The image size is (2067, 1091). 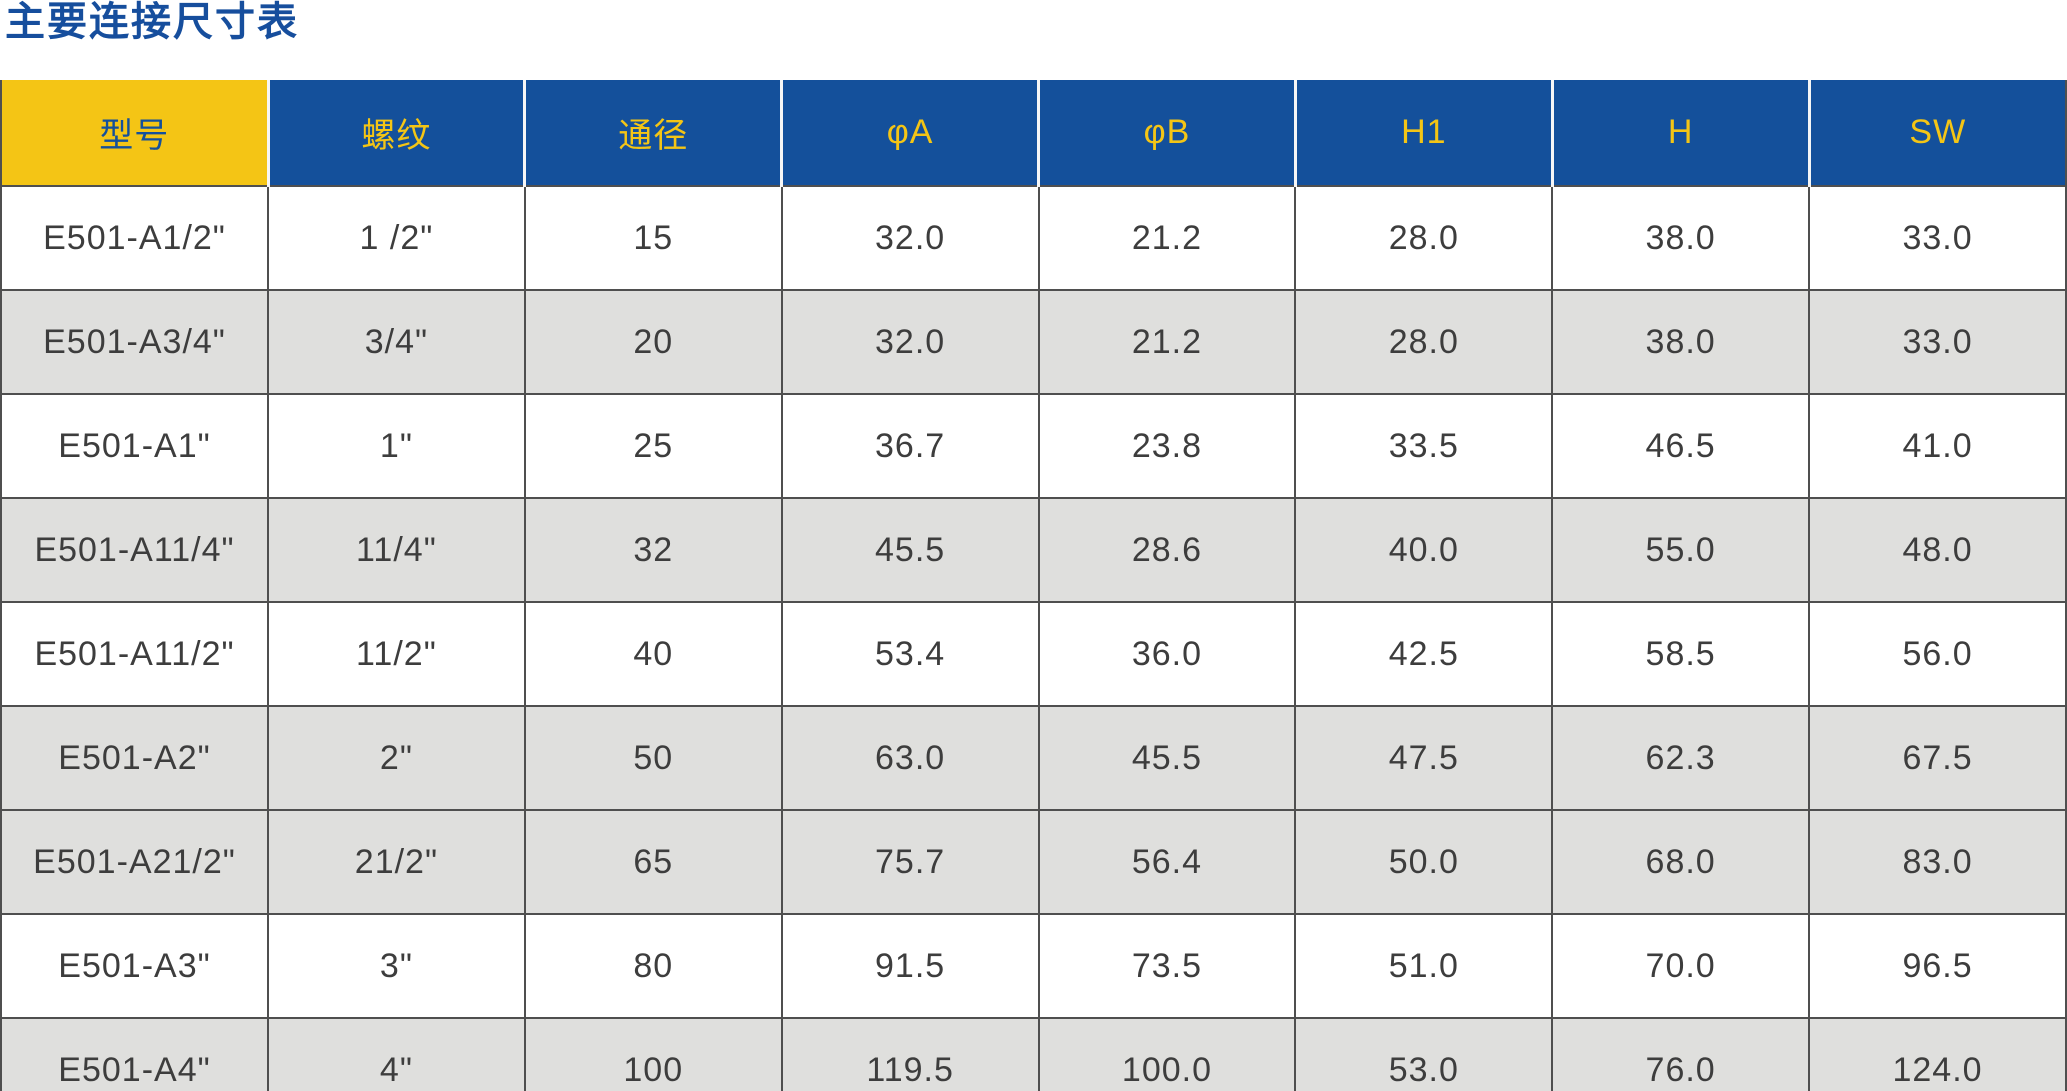 What do you see at coordinates (652, 133) in the screenshot?
I see `column-header-2: 通径` at bounding box center [652, 133].